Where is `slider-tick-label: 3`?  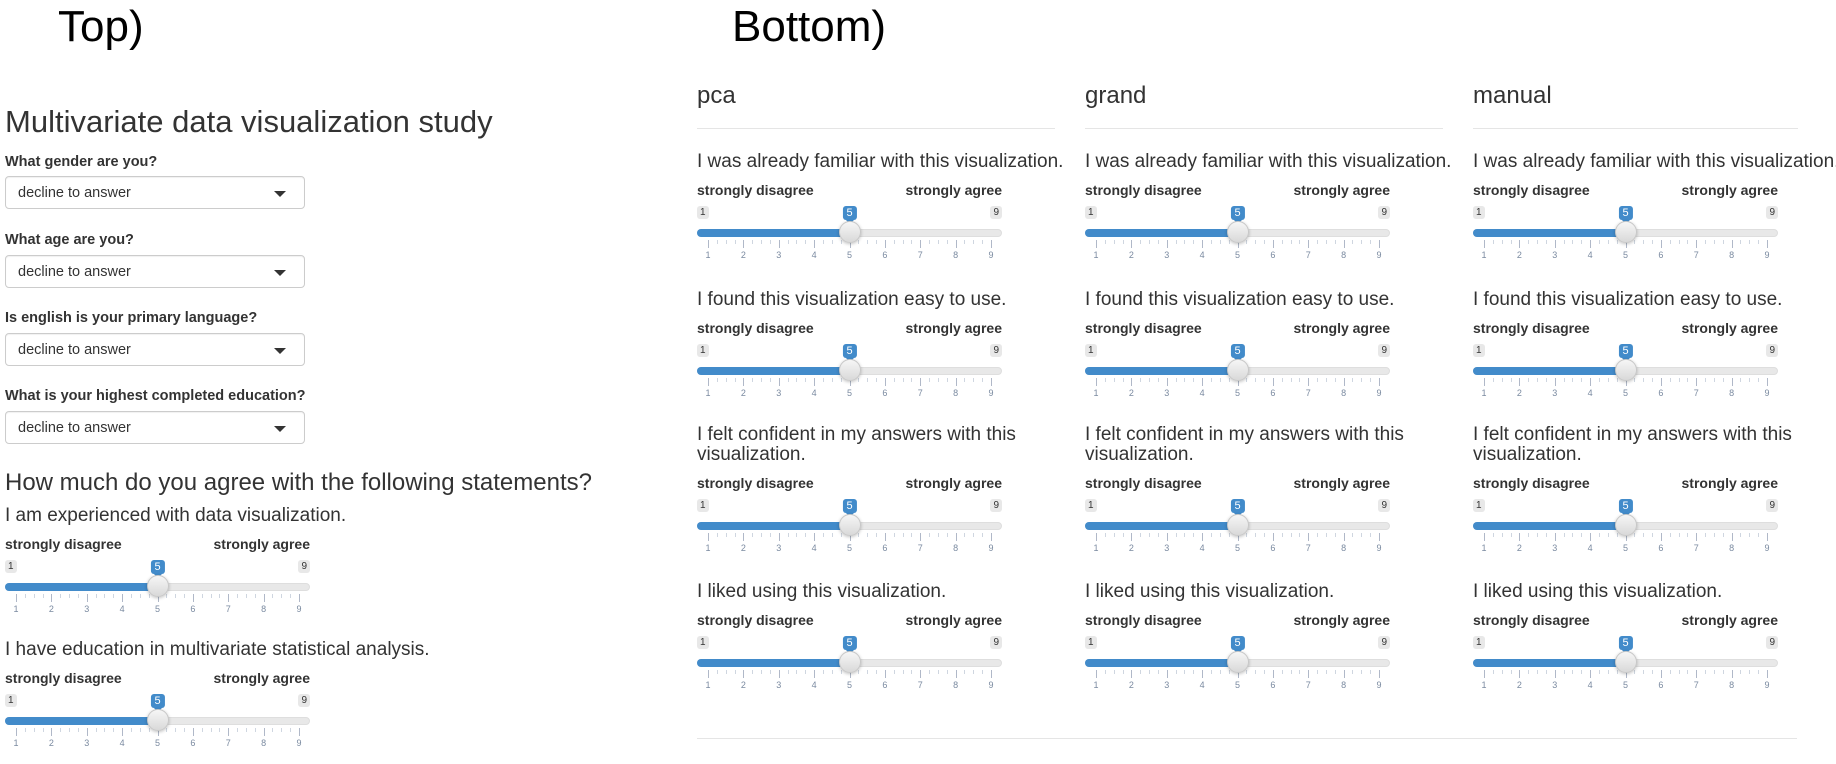 slider-tick-label: 3 is located at coordinates (1167, 393).